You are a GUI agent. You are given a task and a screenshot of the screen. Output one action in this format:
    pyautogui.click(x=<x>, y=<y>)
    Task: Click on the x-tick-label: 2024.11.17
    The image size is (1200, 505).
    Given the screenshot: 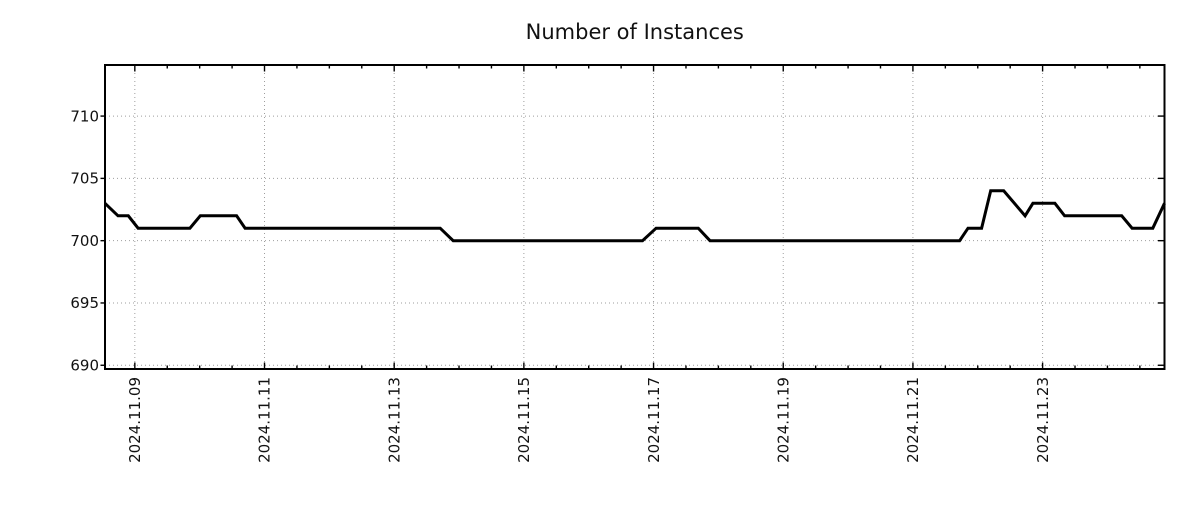 What is the action you would take?
    pyautogui.click(x=654, y=420)
    